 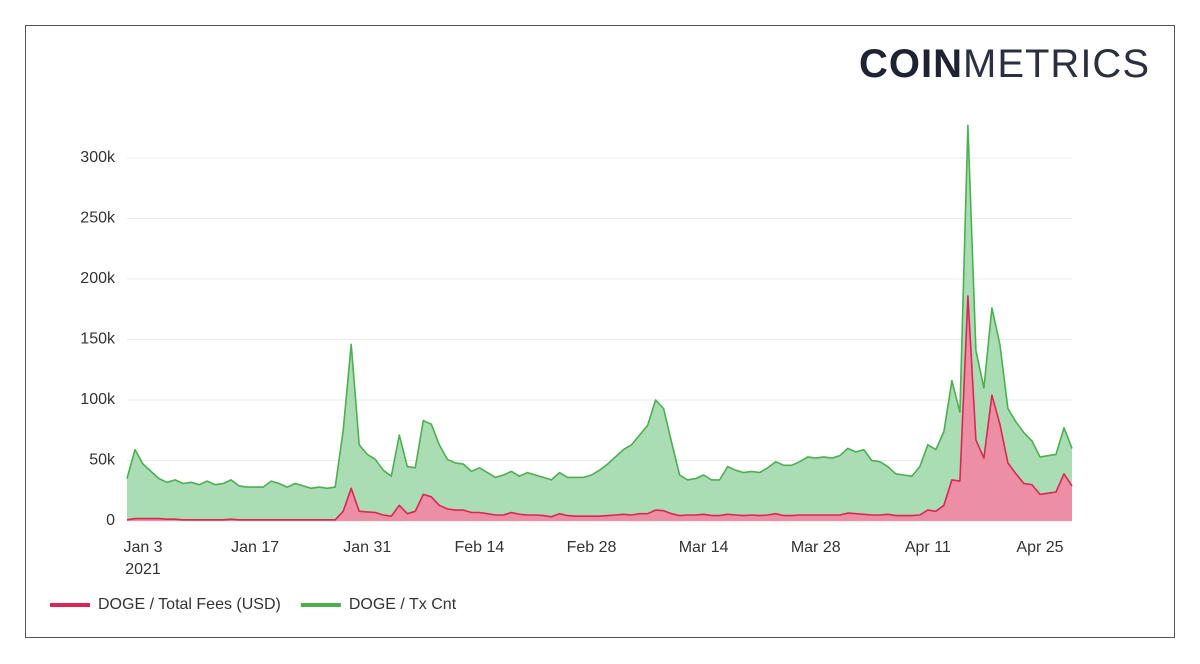 I want to click on y-tick-label: 250k, so click(x=98, y=218).